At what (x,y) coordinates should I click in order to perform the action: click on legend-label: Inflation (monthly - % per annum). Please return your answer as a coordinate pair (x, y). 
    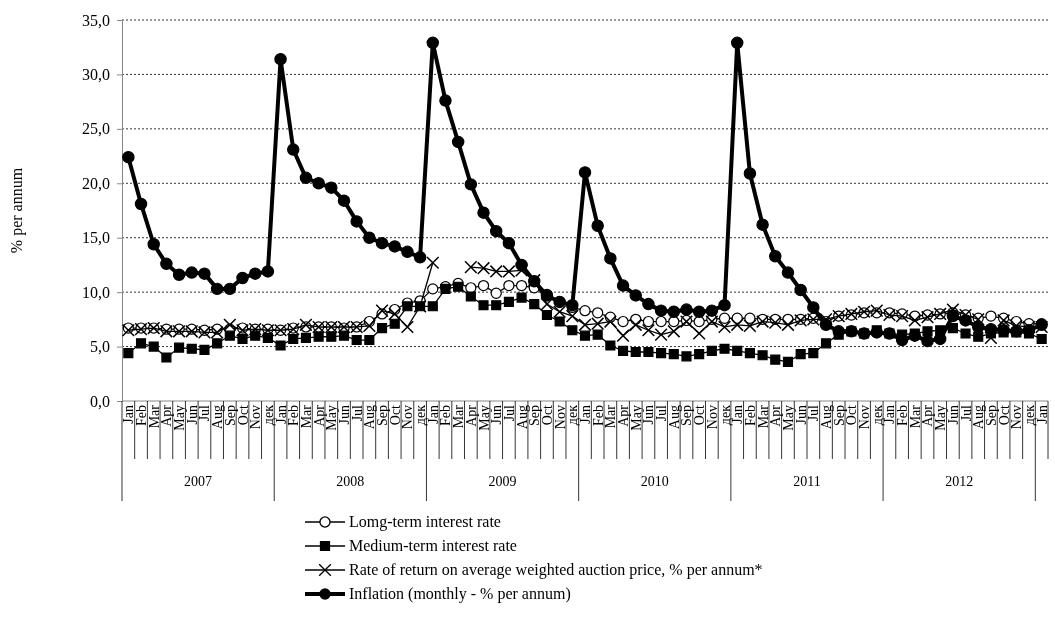
    Looking at the image, I should click on (460, 594).